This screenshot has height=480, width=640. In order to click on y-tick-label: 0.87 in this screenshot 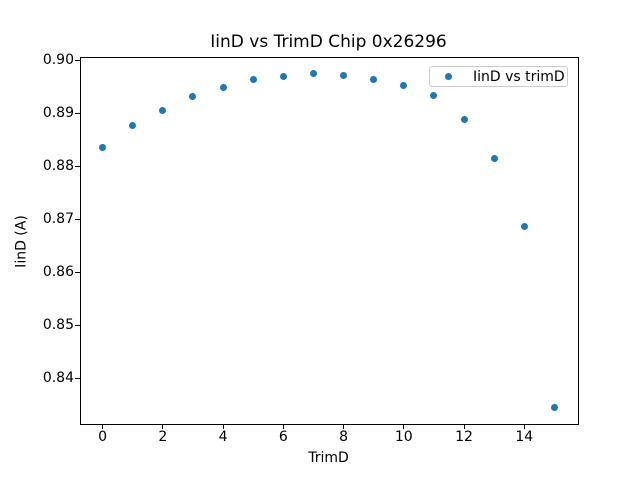, I will do `click(58, 219)`.